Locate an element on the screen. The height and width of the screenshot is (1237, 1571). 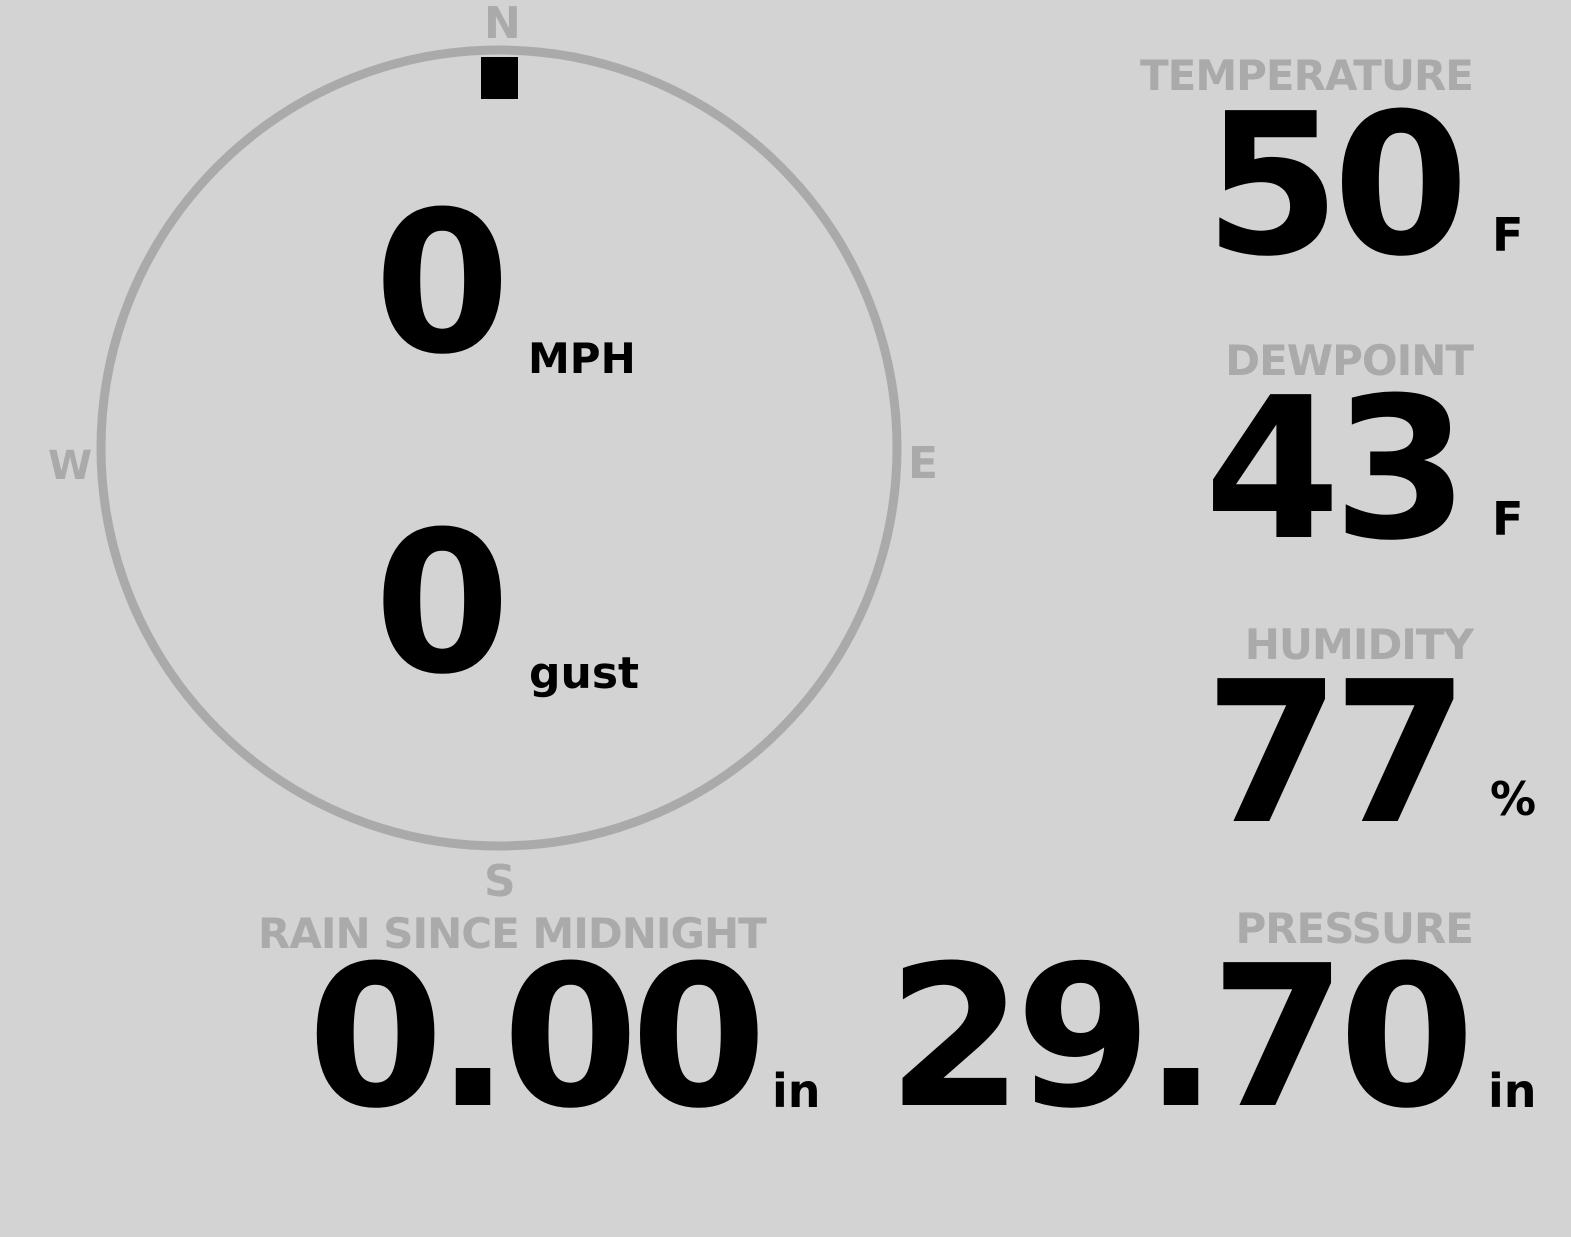
wind-speed-unit: MPH is located at coordinates (582, 358).